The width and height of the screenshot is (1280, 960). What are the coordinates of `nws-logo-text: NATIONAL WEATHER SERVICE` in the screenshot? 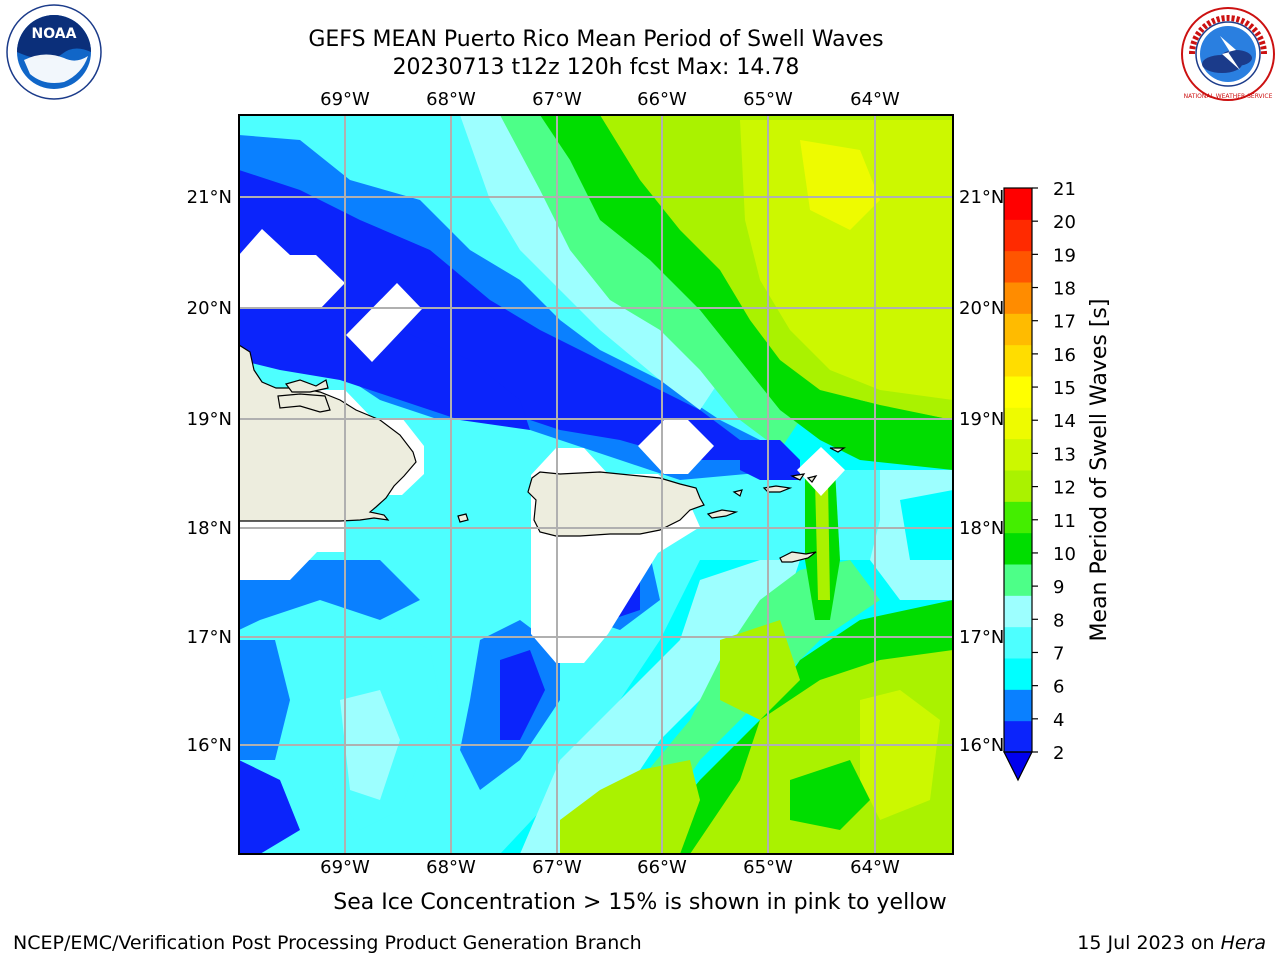 It's located at (1228, 96).